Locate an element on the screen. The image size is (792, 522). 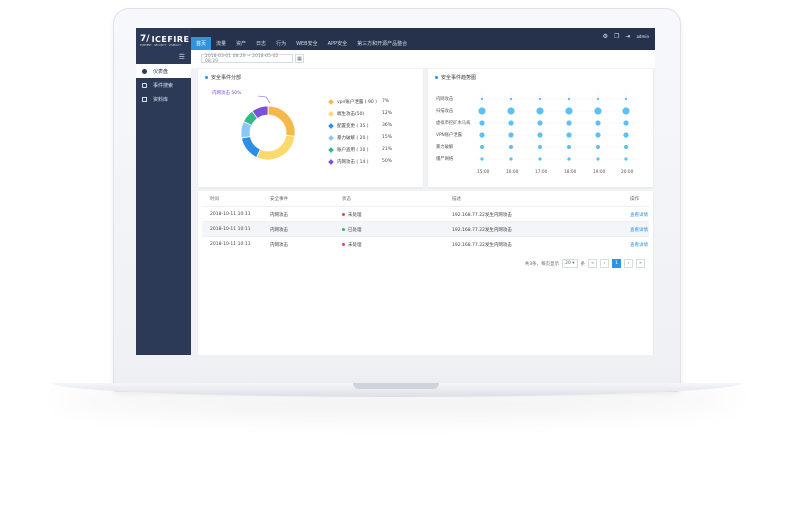
prev-page-button: ‹ is located at coordinates (604, 263).